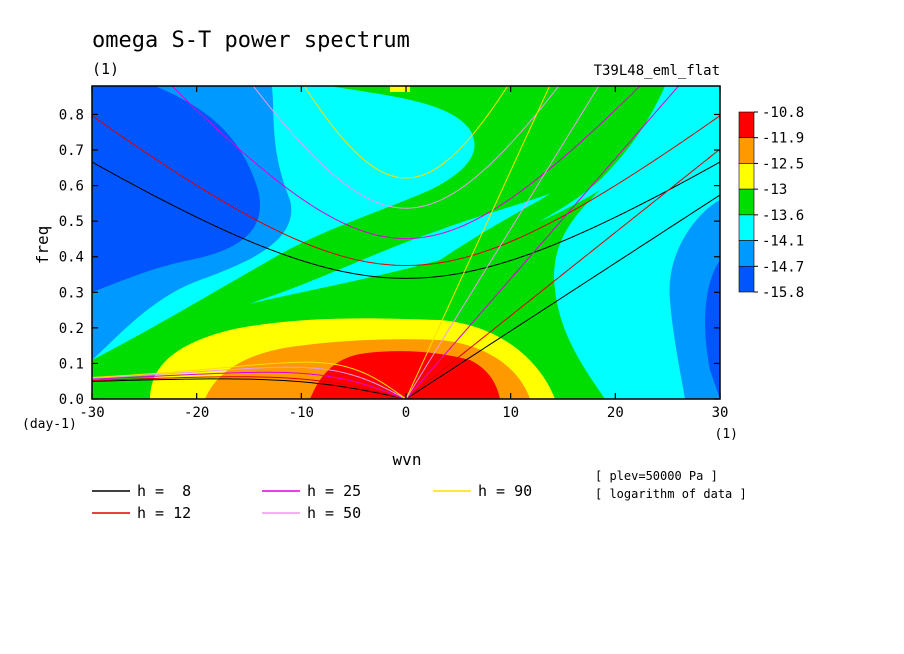 This screenshot has width=904, height=654. What do you see at coordinates (71, 115) in the screenshot?
I see `y-tick-label: 0.8` at bounding box center [71, 115].